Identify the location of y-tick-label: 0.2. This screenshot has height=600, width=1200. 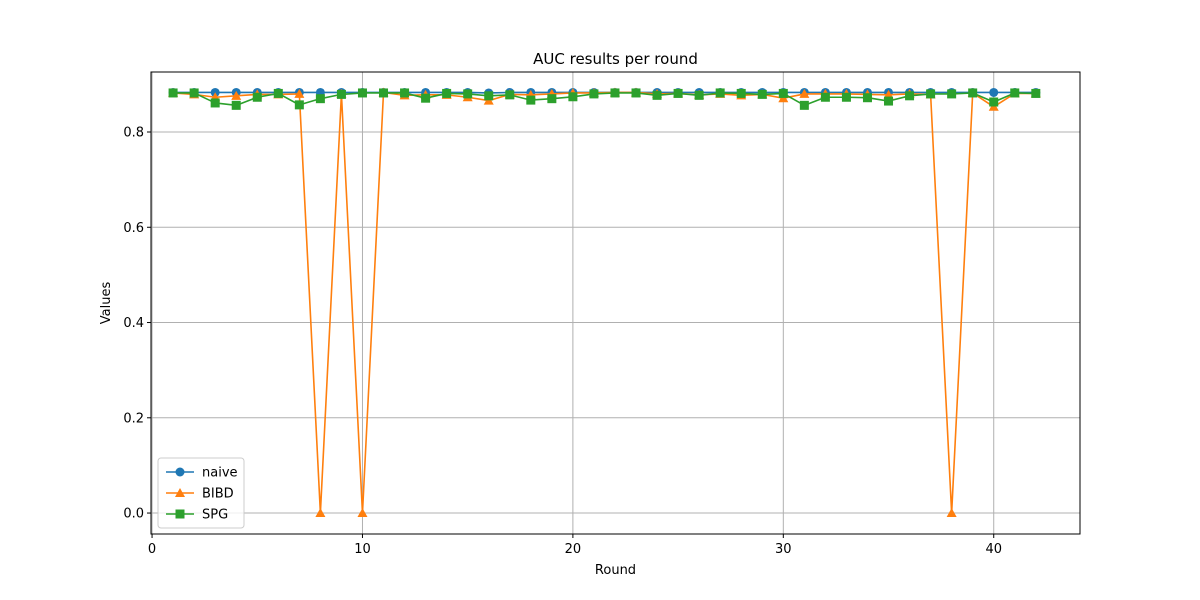
(133, 418).